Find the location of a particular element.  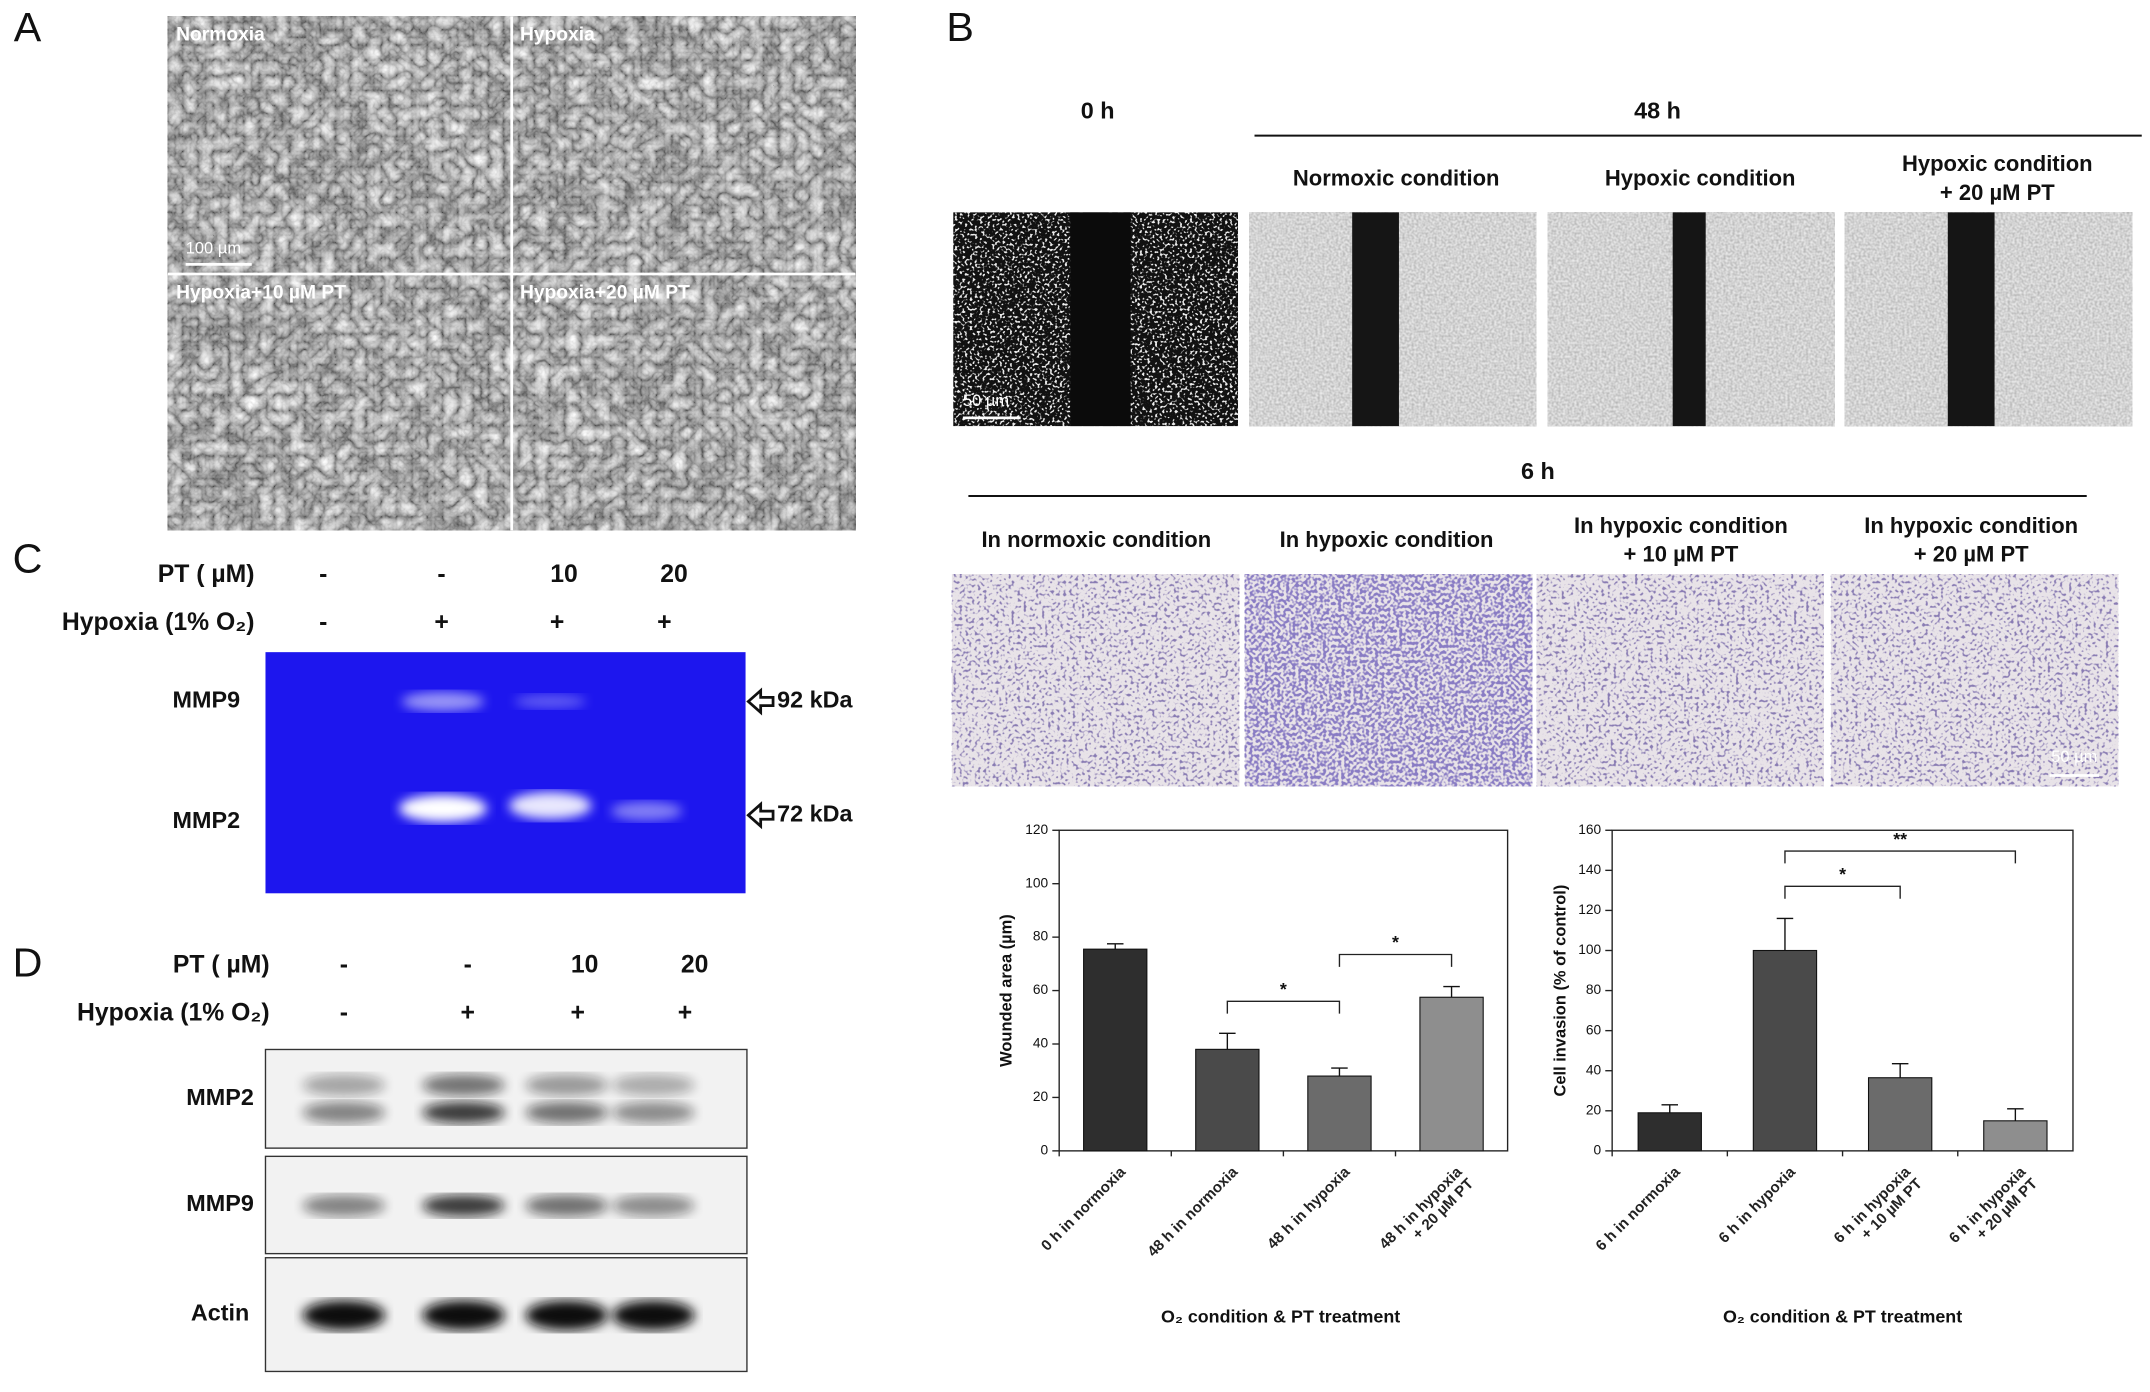

significance-label: * is located at coordinates (1842, 874).